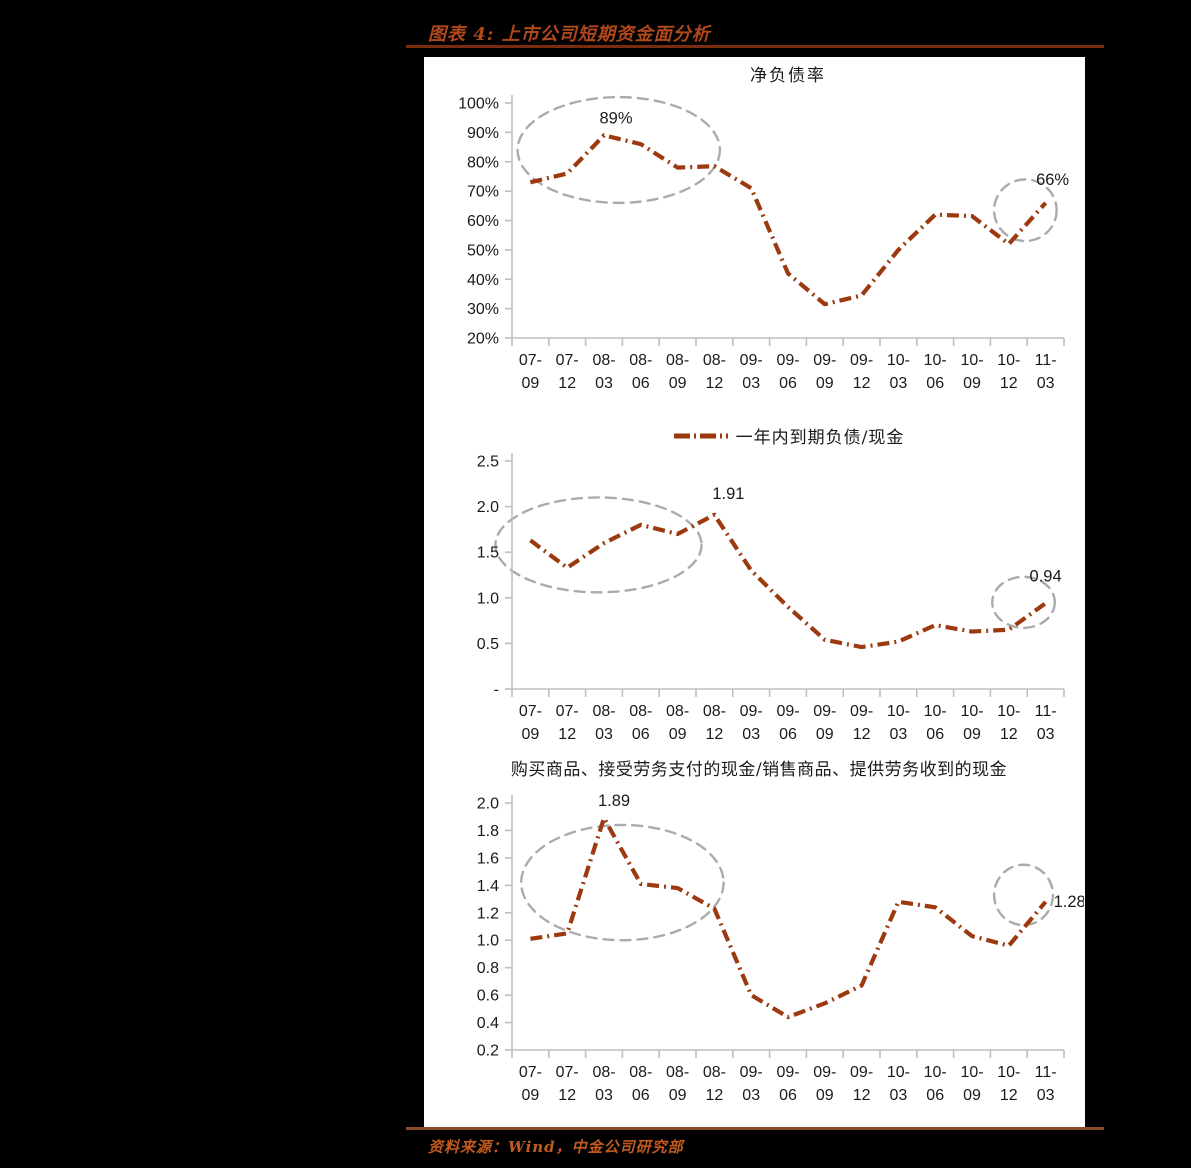 The image size is (1191, 1168). I want to click on title-underline, so click(755, 46).